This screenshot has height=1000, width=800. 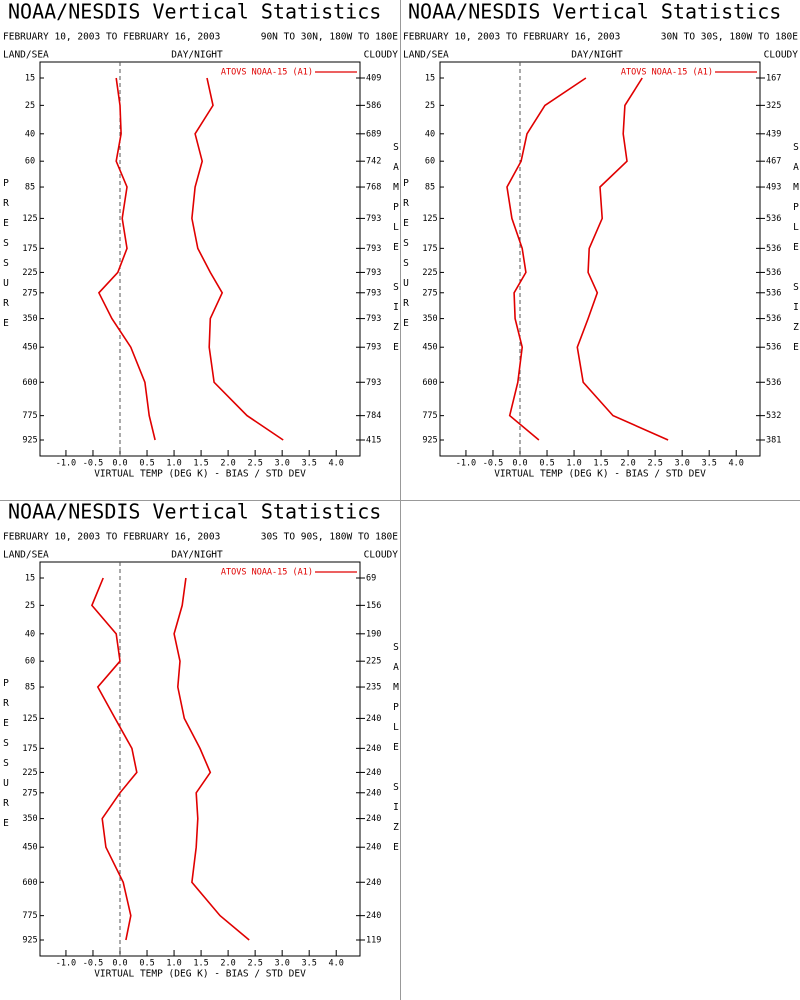 I want to click on y-tick-label: 125, so click(x=429, y=219).